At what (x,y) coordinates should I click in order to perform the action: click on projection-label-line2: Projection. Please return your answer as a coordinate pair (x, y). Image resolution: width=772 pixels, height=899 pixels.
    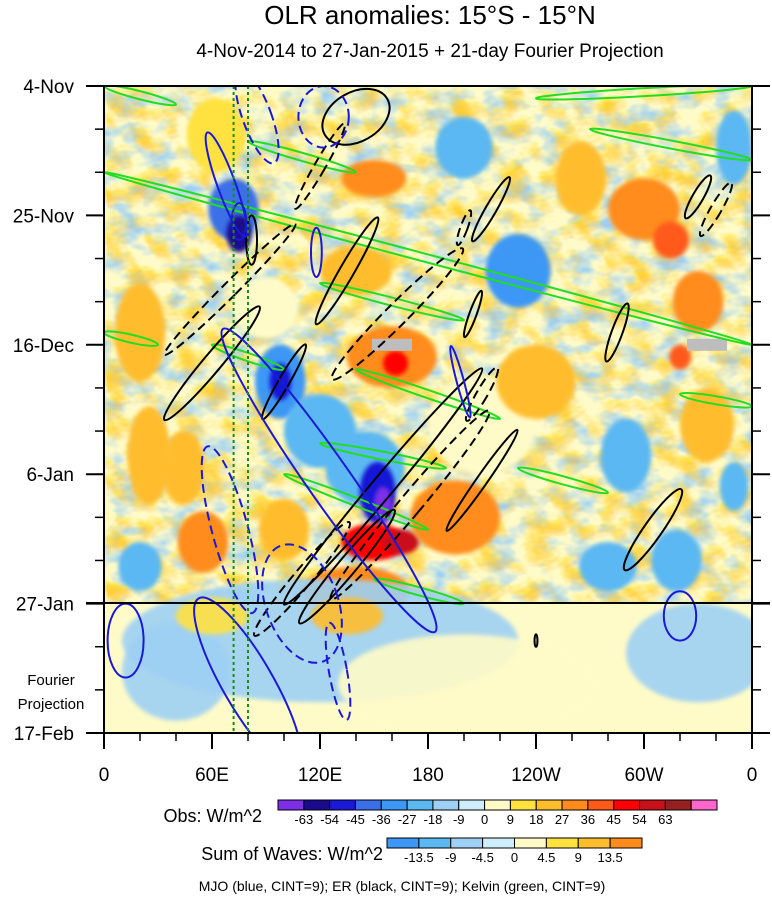
    Looking at the image, I should click on (51, 704).